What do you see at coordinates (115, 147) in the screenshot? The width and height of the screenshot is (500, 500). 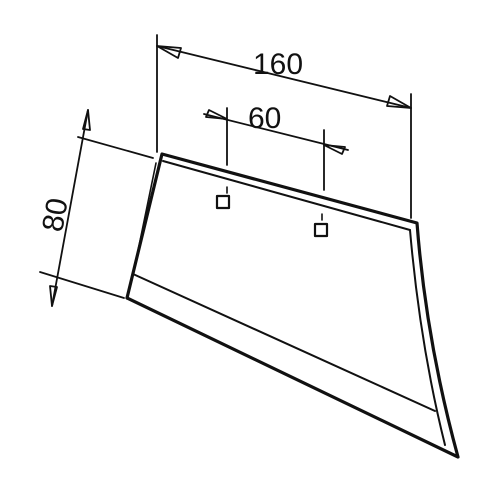 I see `extension-line-top` at bounding box center [115, 147].